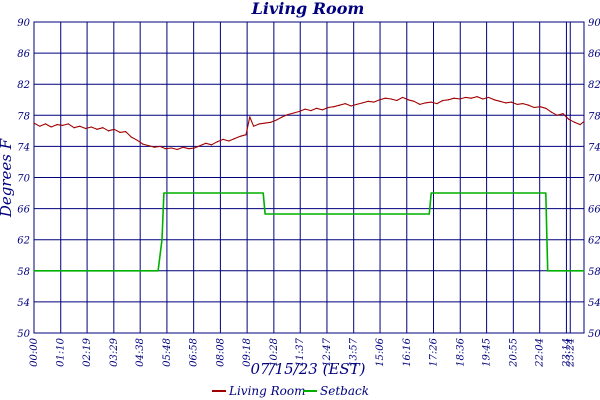 The width and height of the screenshot is (600, 400). Describe the element at coordinates (308, 9) in the screenshot. I see `chart-title: Living Room` at that location.